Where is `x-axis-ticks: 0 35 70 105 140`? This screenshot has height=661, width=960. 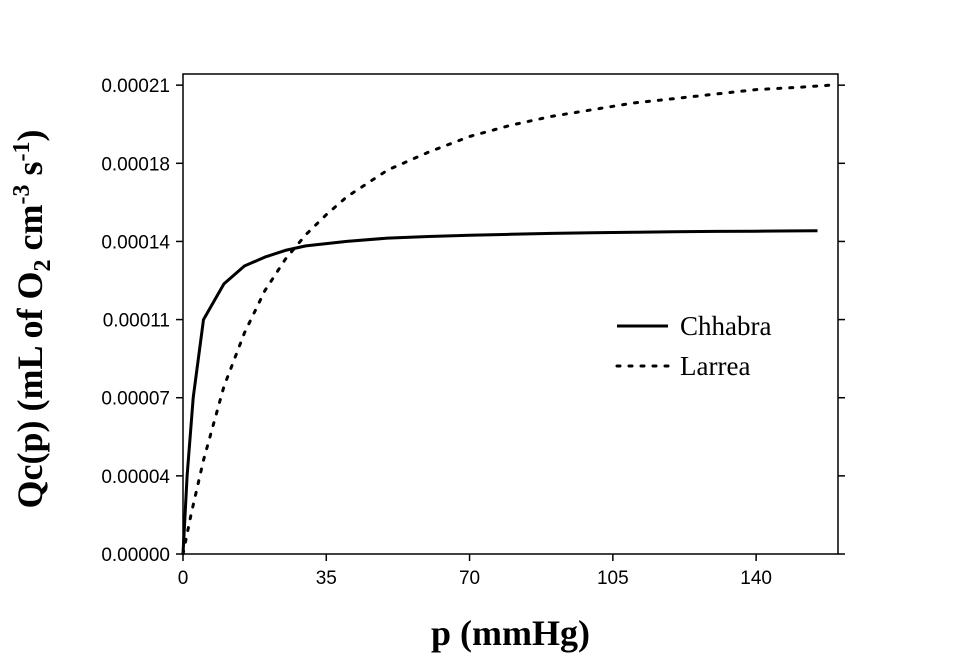
x-axis-ticks: 0 35 70 105 140 is located at coordinates (475, 571).